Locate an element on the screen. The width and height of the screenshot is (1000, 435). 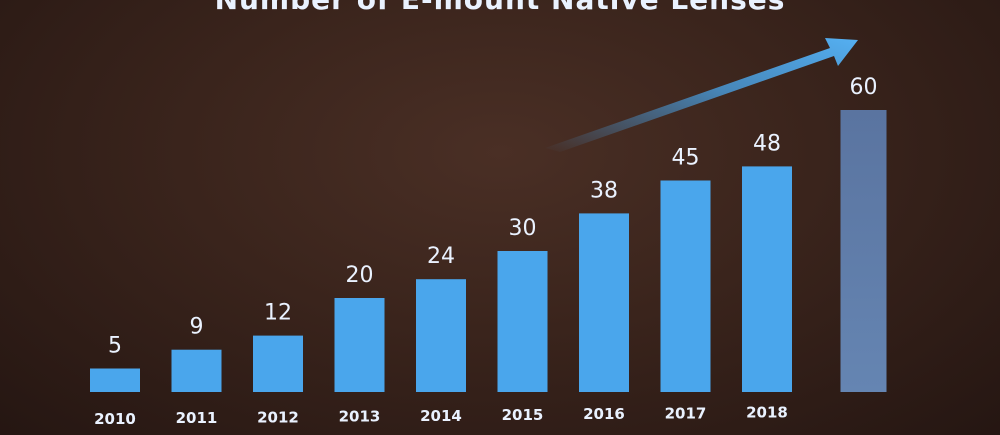
x-tick-label: 2010 is located at coordinates (115, 419).